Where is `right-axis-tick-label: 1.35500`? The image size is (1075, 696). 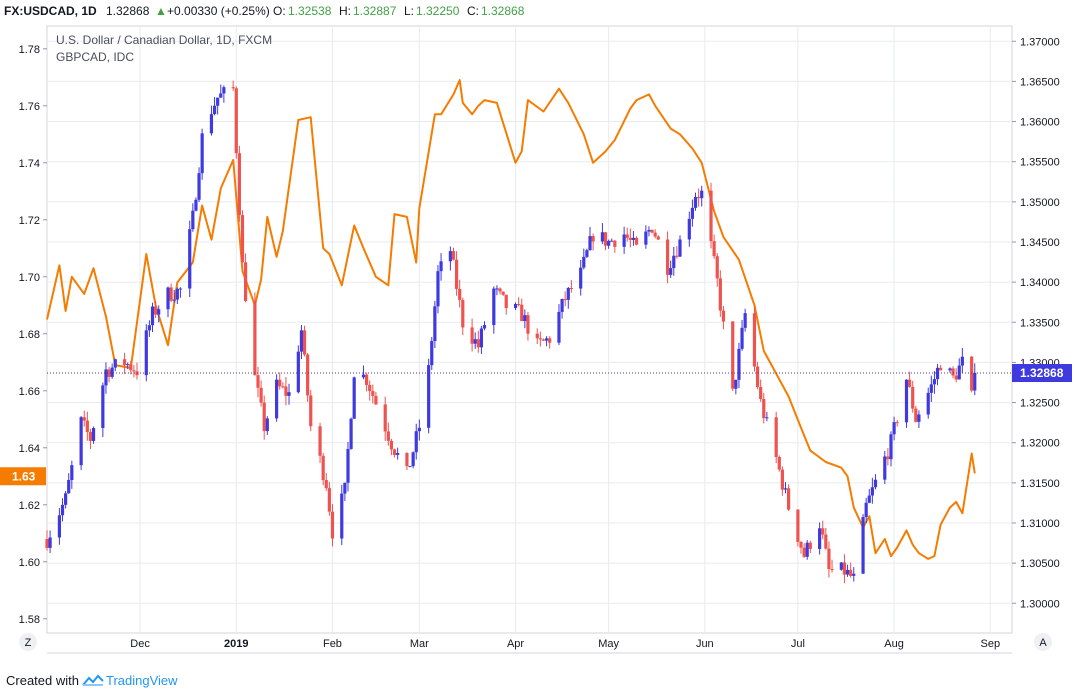 right-axis-tick-label: 1.35500 is located at coordinates (1040, 163).